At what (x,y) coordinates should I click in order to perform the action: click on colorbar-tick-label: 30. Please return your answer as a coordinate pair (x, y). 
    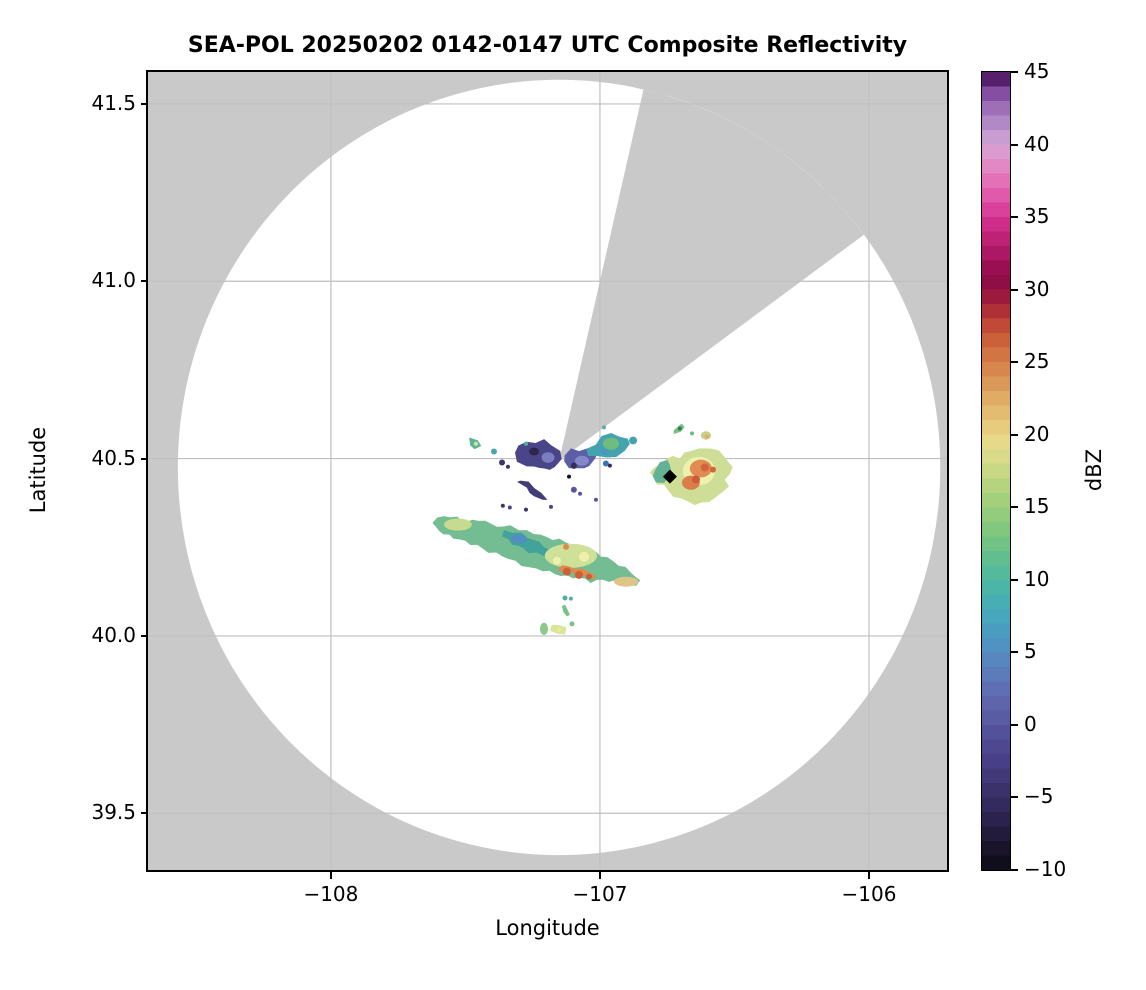
    Looking at the image, I should click on (1037, 288).